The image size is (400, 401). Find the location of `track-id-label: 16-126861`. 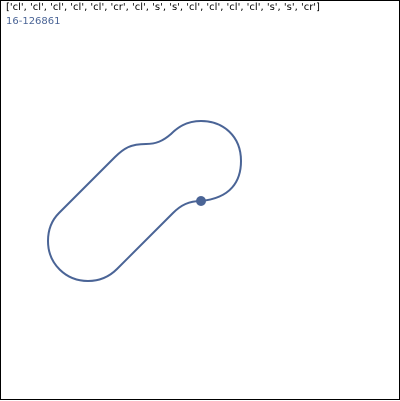

track-id-label: 16-126861 is located at coordinates (33, 21).